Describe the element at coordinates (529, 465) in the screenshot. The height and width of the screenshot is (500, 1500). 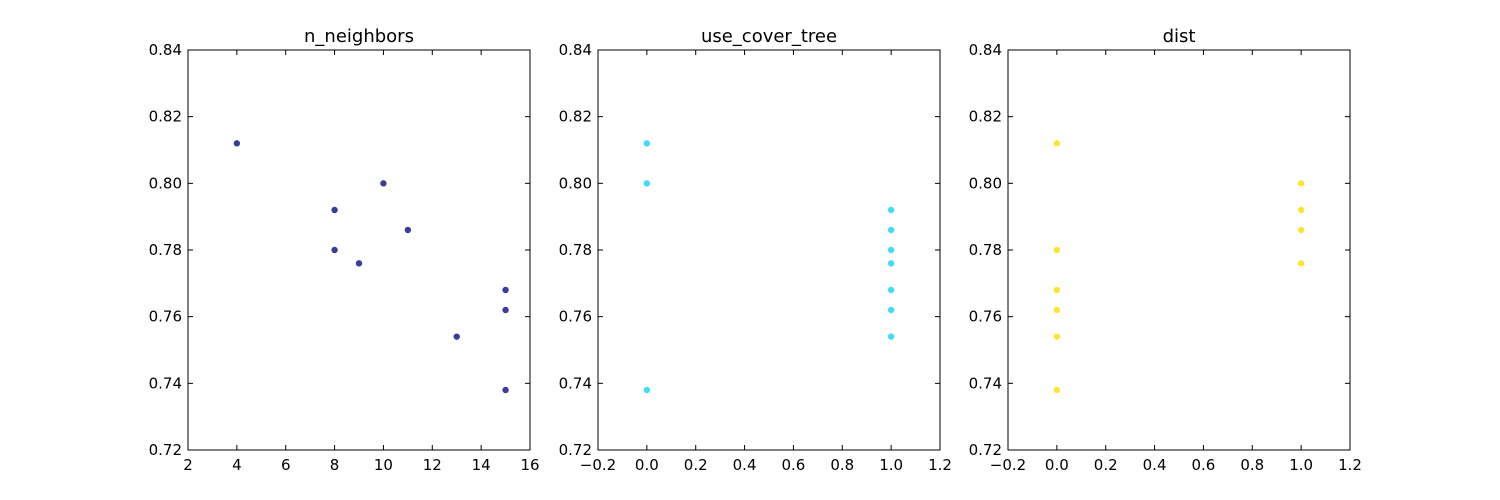
I see `x-tick-label: 16` at that location.